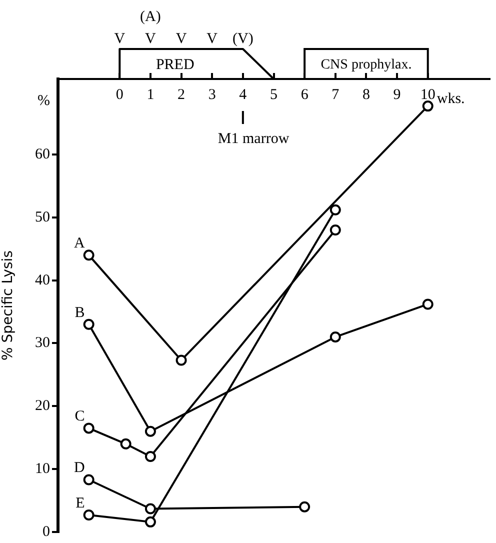 The width and height of the screenshot is (496, 543). I want to click on text: PRED, so click(175, 64).